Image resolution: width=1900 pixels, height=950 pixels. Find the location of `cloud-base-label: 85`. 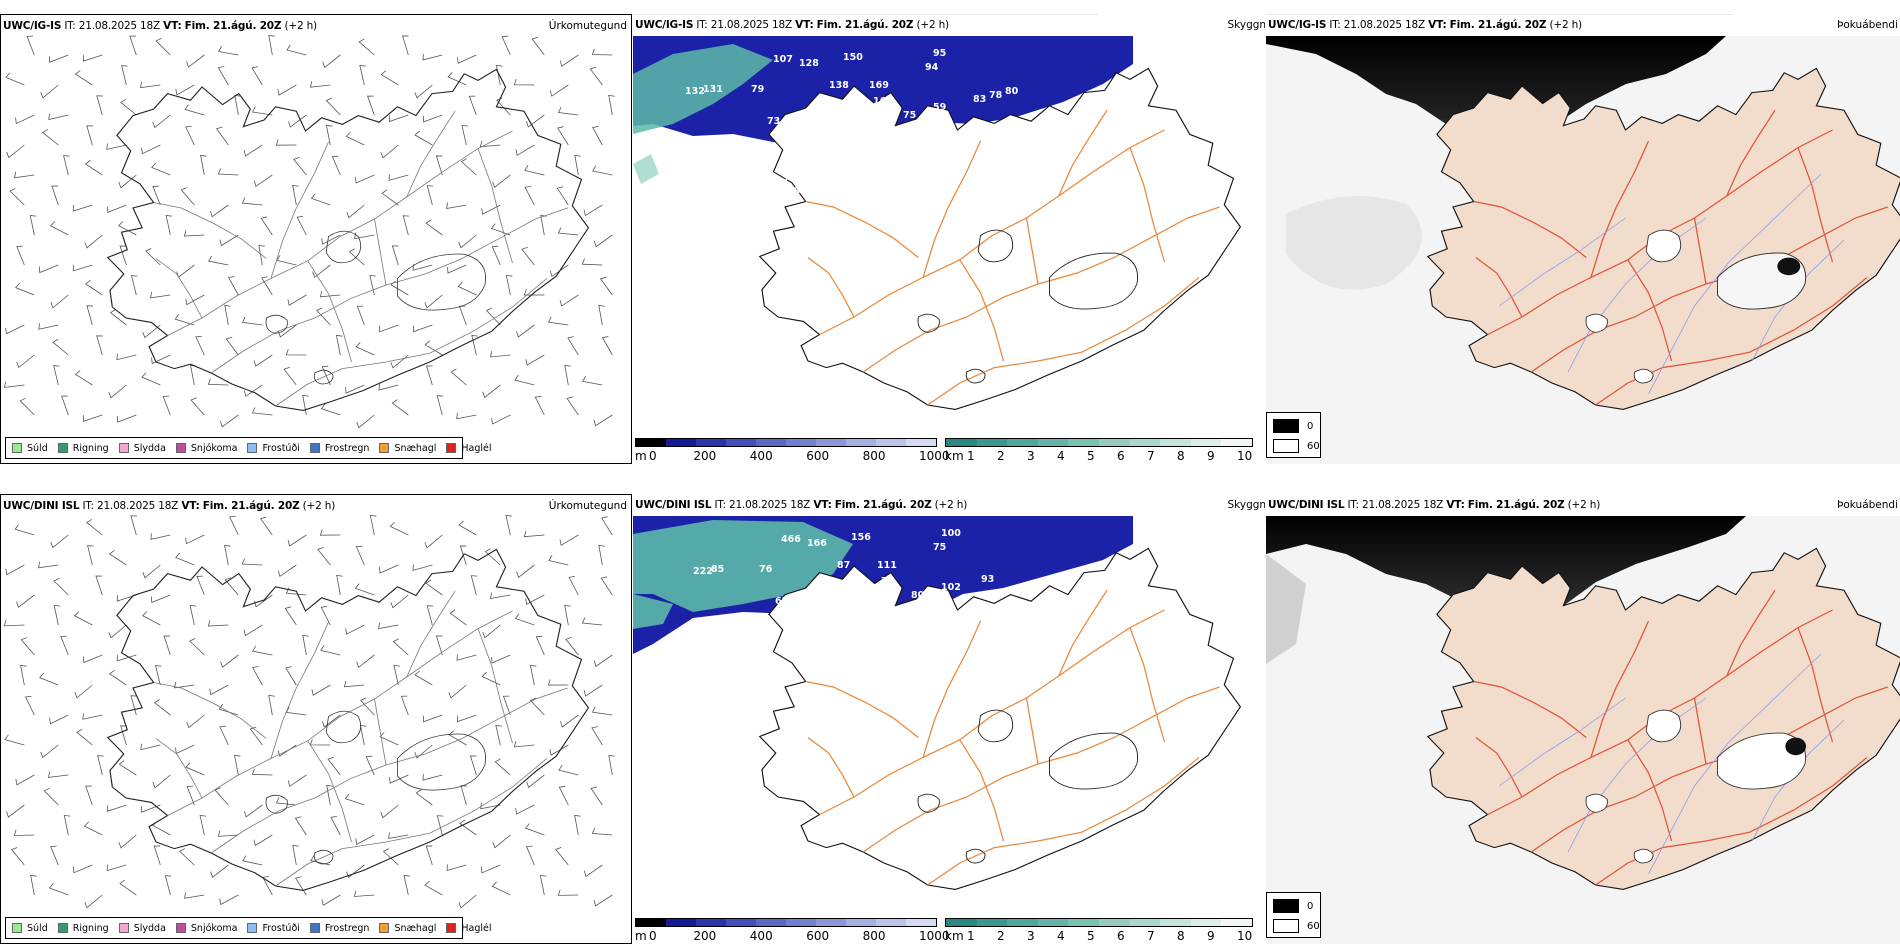

cloud-base-label: 85 is located at coordinates (717, 569).